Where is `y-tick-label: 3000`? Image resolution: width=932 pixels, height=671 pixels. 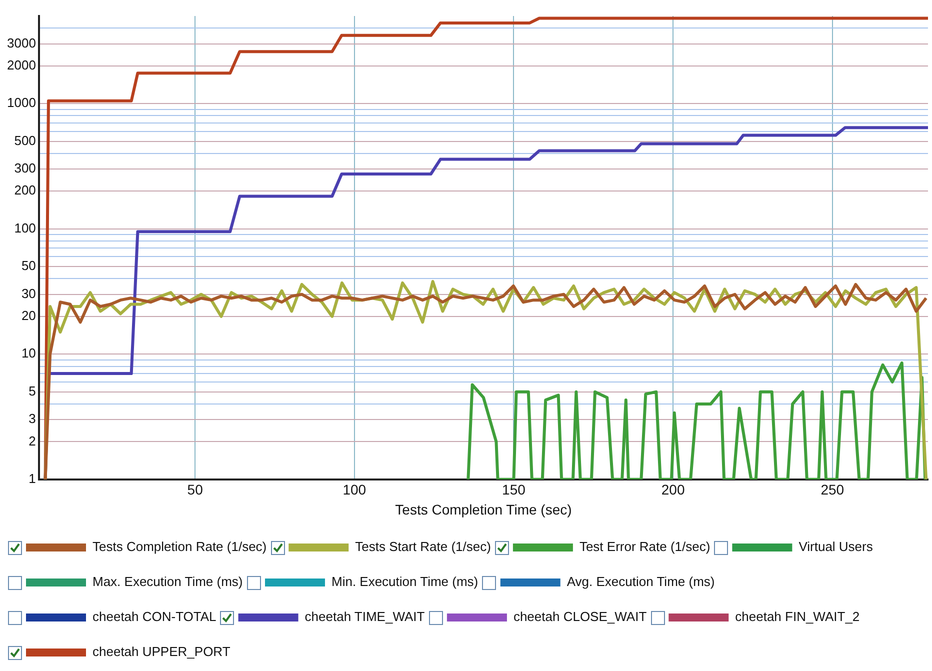 y-tick-label: 3000 is located at coordinates (21, 42).